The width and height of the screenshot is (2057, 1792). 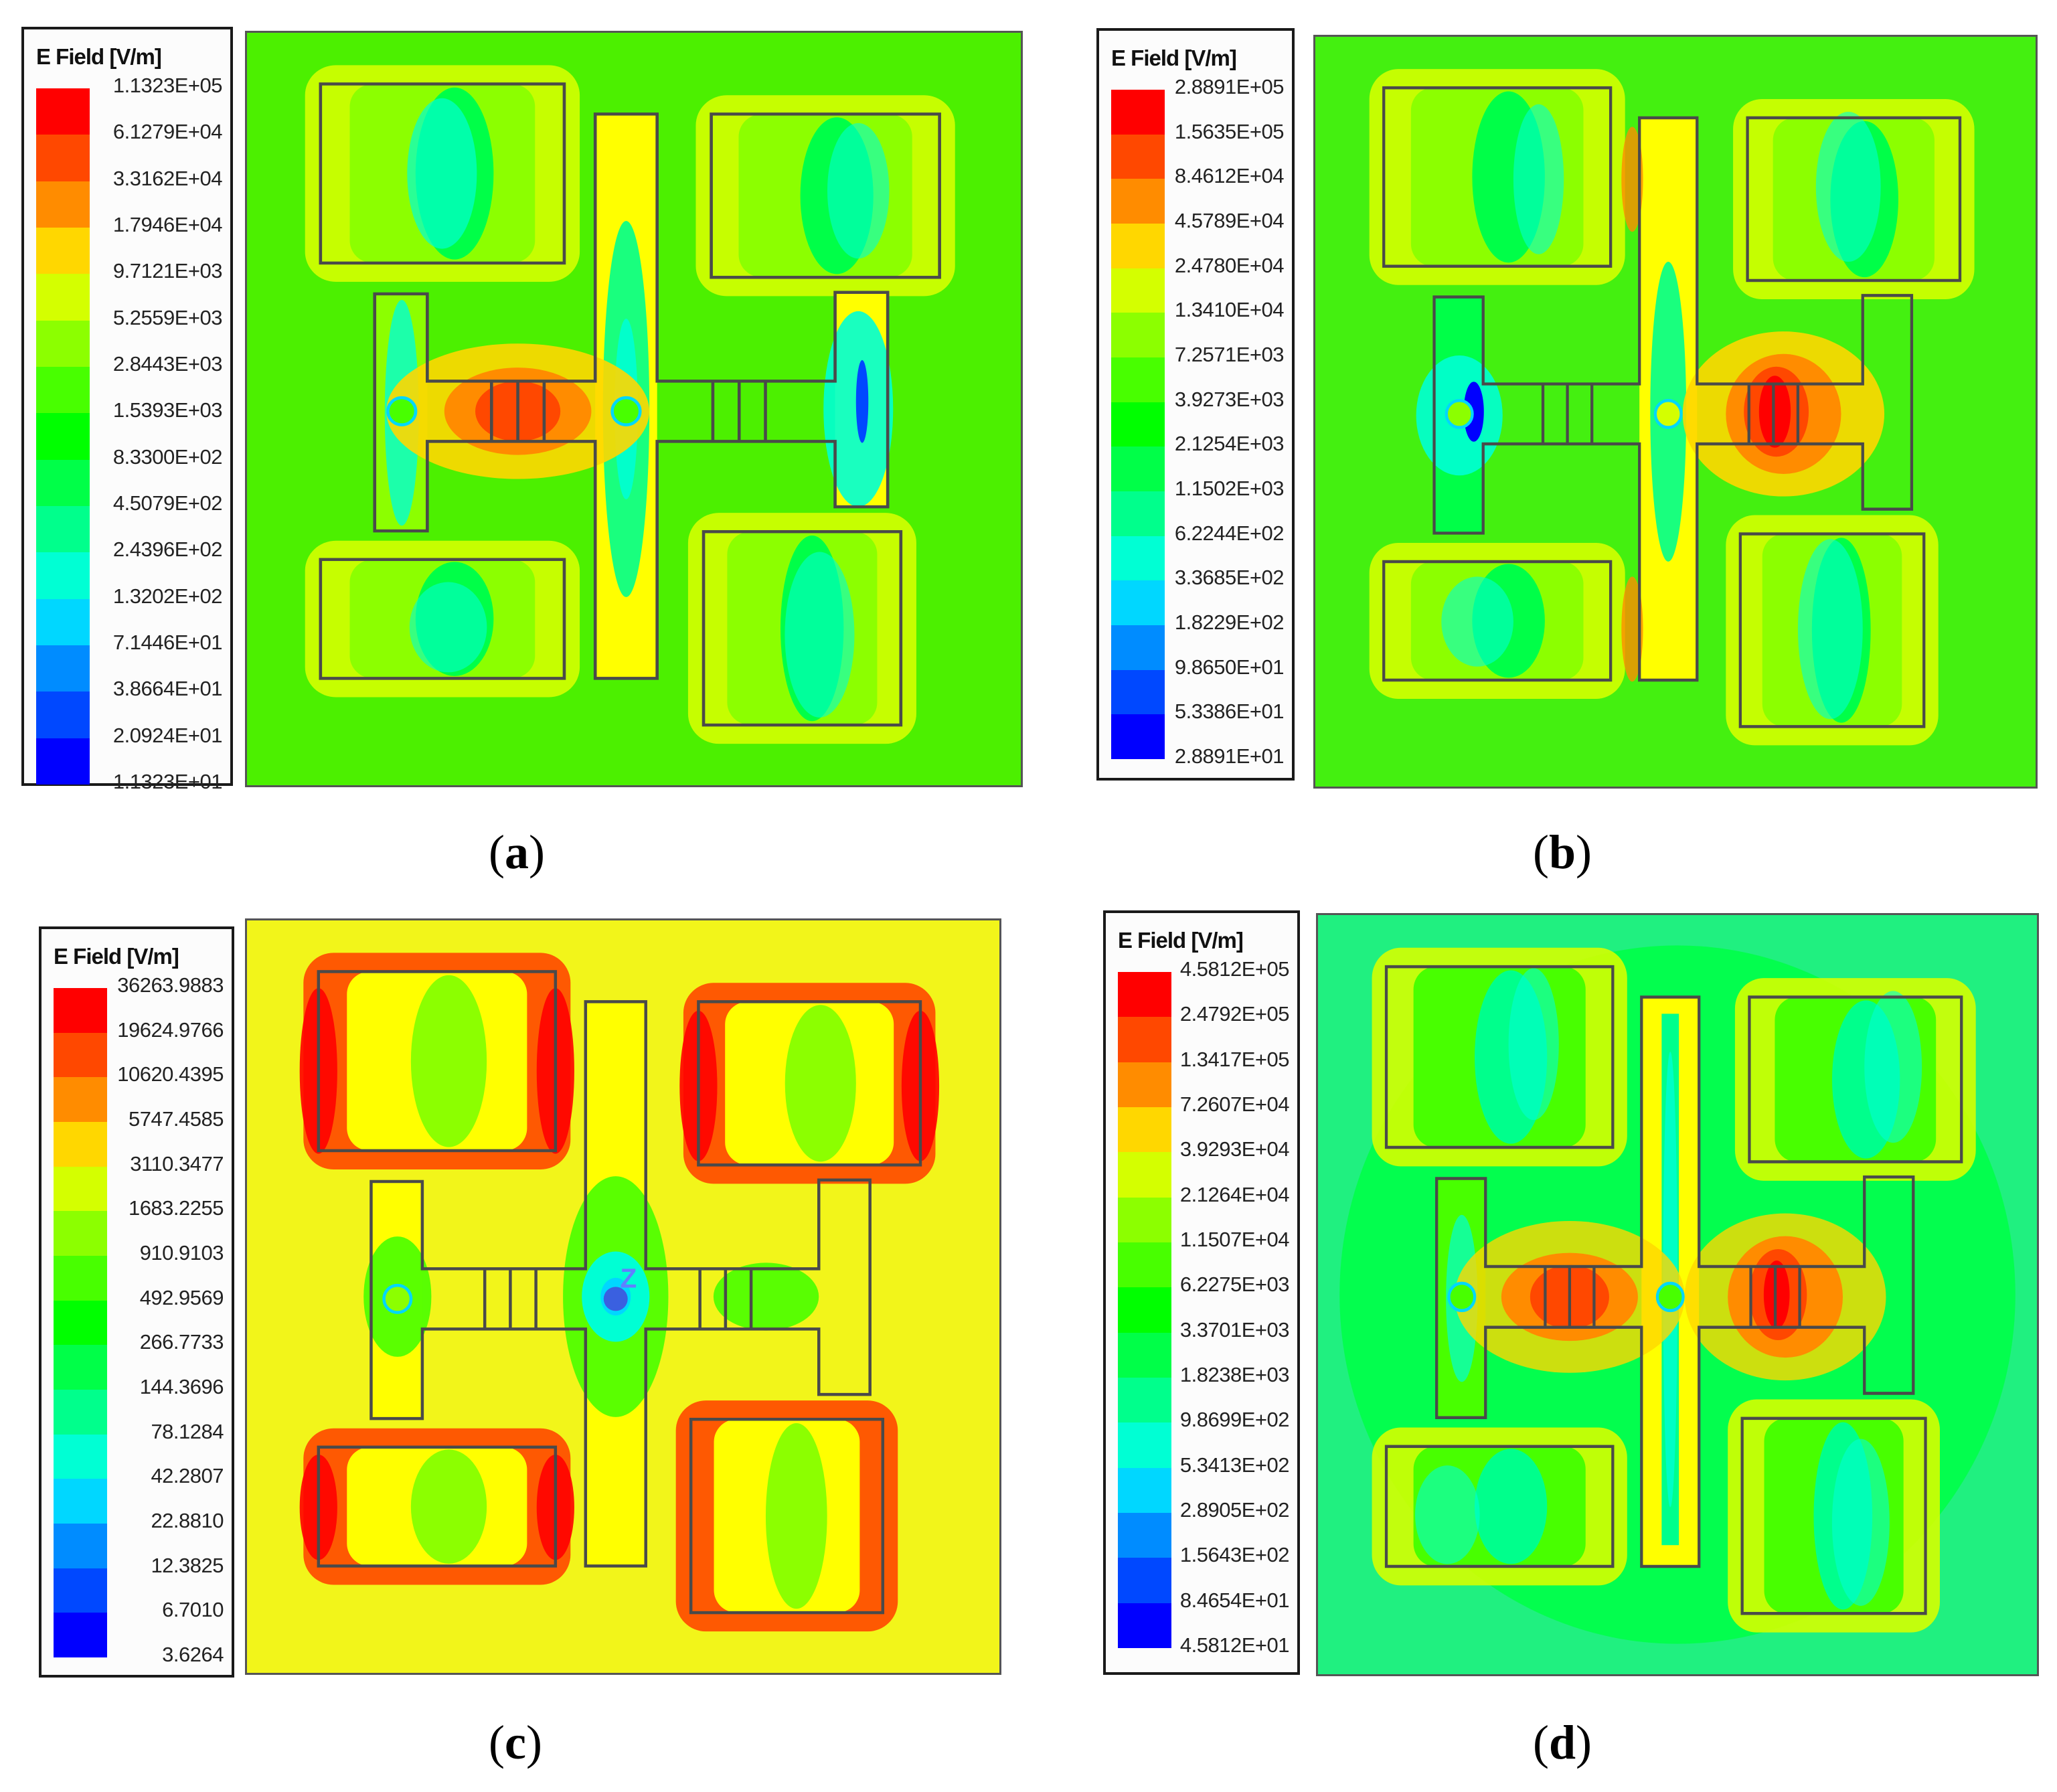 What do you see at coordinates (181, 1253) in the screenshot?
I see `legend-tick-label: 910.9103` at bounding box center [181, 1253].